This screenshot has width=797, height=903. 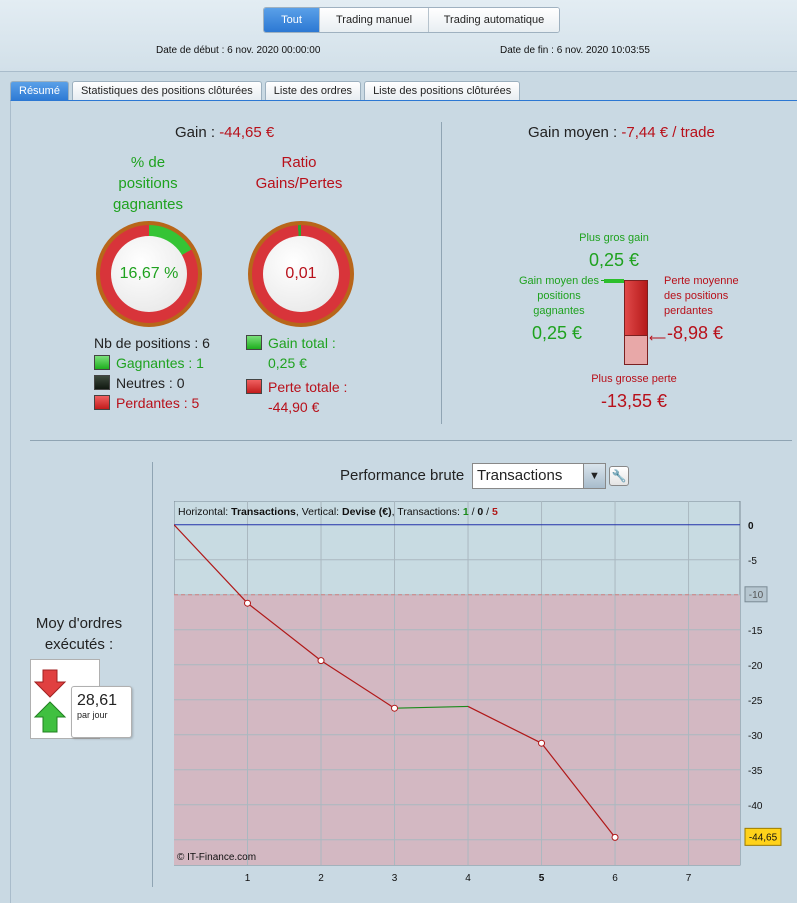 What do you see at coordinates (634, 379) in the screenshot?
I see `biggest-loss-label: Plus grosse perte` at bounding box center [634, 379].